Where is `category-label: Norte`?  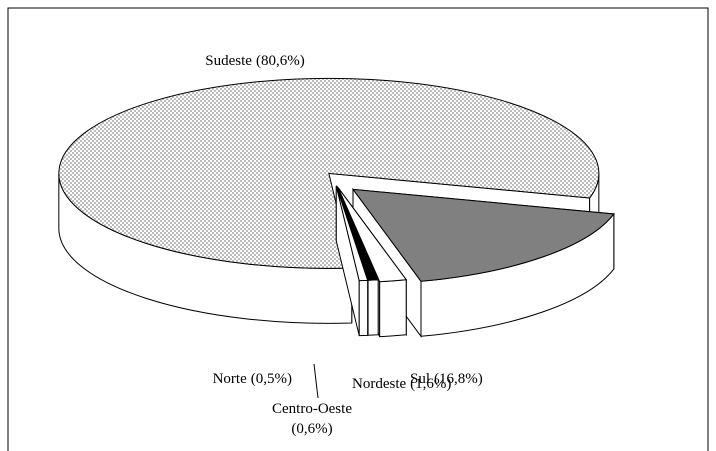
category-label: Norte is located at coordinates (230, 379).